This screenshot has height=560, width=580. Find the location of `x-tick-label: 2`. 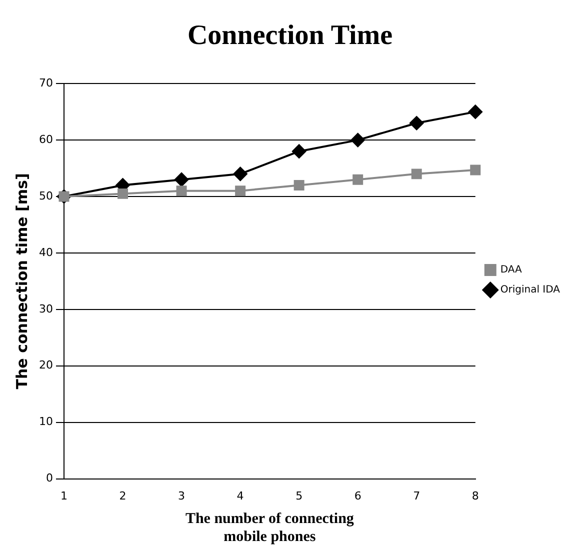

x-tick-label: 2 is located at coordinates (122, 495).